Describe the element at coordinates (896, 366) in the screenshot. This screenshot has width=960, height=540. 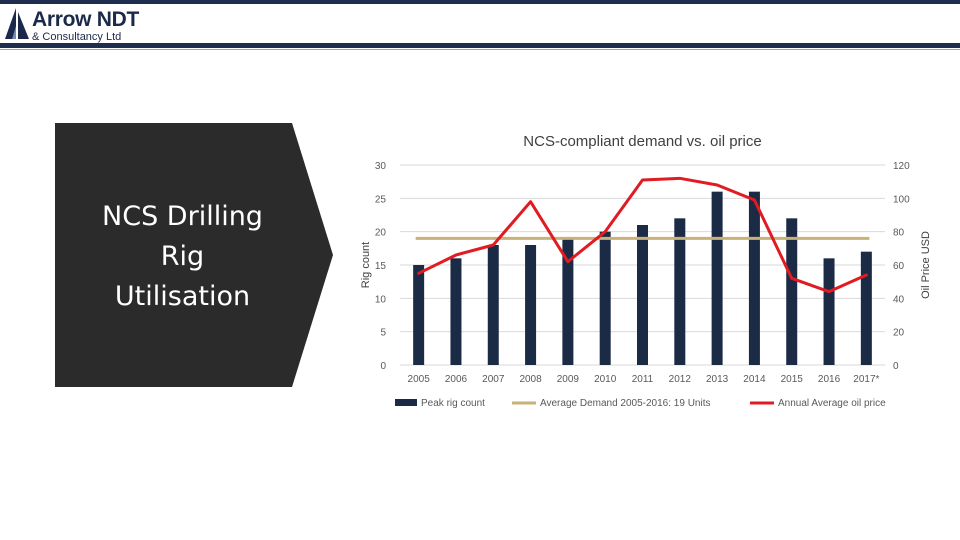
I see `y2-tick-label: 0` at that location.